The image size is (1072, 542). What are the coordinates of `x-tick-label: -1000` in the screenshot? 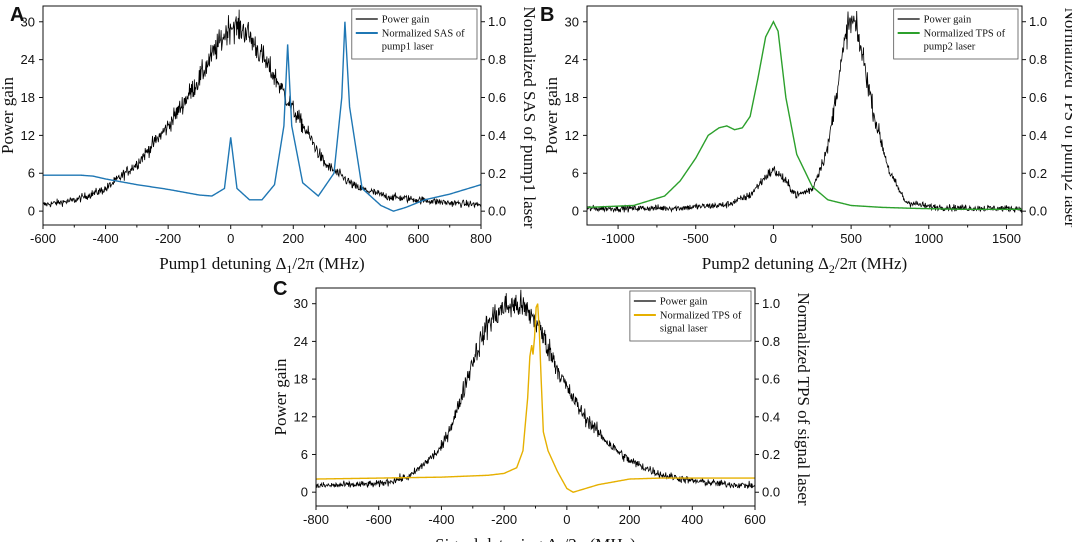 It's located at (617, 238).